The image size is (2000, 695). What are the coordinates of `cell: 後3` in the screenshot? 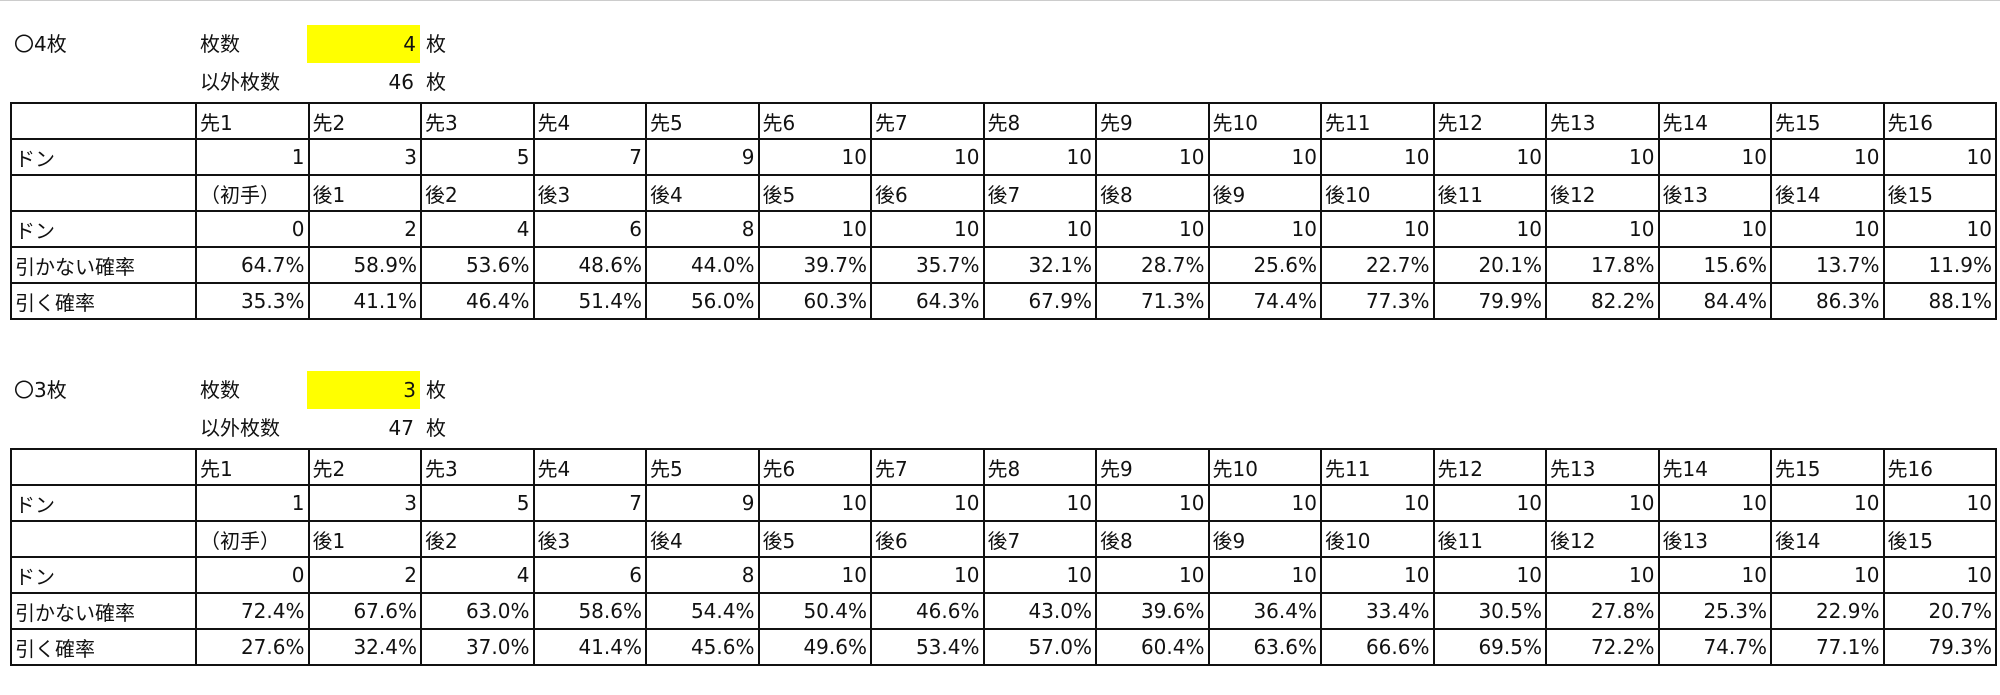 It's located at (589, 193).